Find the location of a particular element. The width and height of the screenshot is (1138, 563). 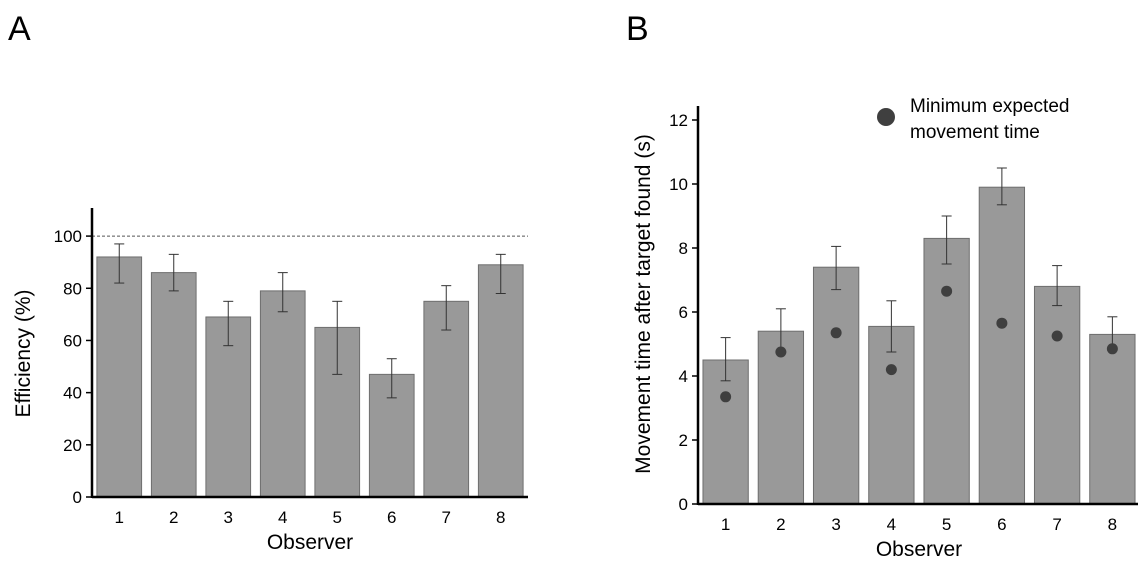

legend-label: Minimum expected is located at coordinates (989, 106).